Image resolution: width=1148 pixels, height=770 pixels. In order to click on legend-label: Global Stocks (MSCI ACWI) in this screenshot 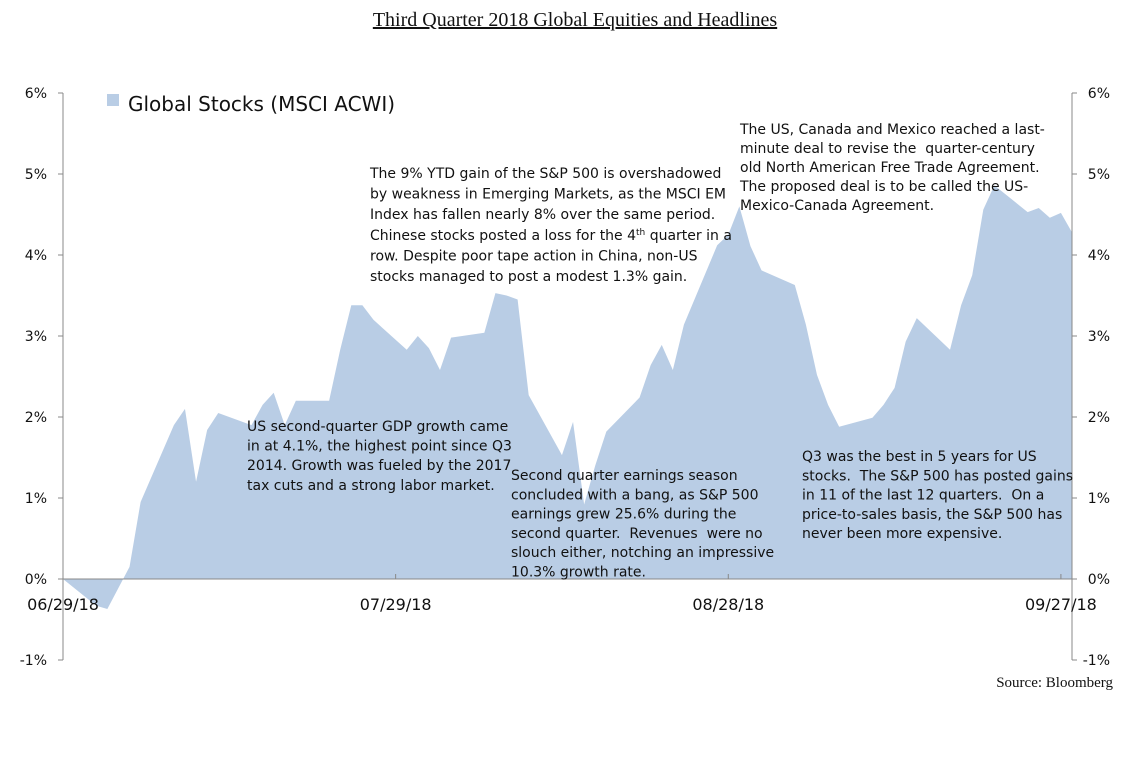, I will do `click(261, 104)`.